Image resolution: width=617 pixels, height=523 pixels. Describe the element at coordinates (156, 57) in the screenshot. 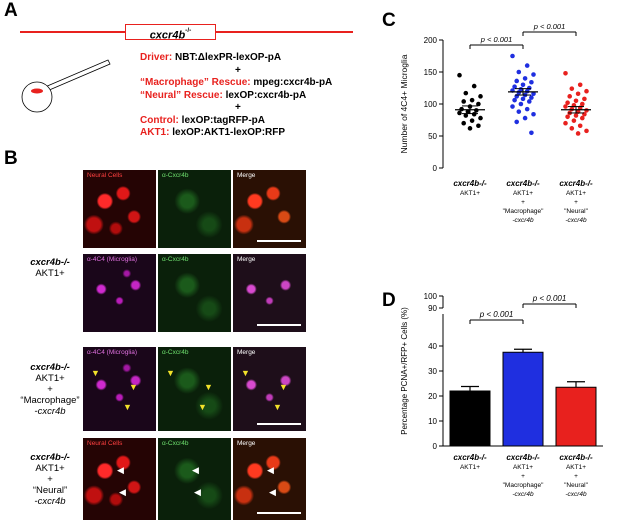

I see `construct-prefix: Driver:` at that location.